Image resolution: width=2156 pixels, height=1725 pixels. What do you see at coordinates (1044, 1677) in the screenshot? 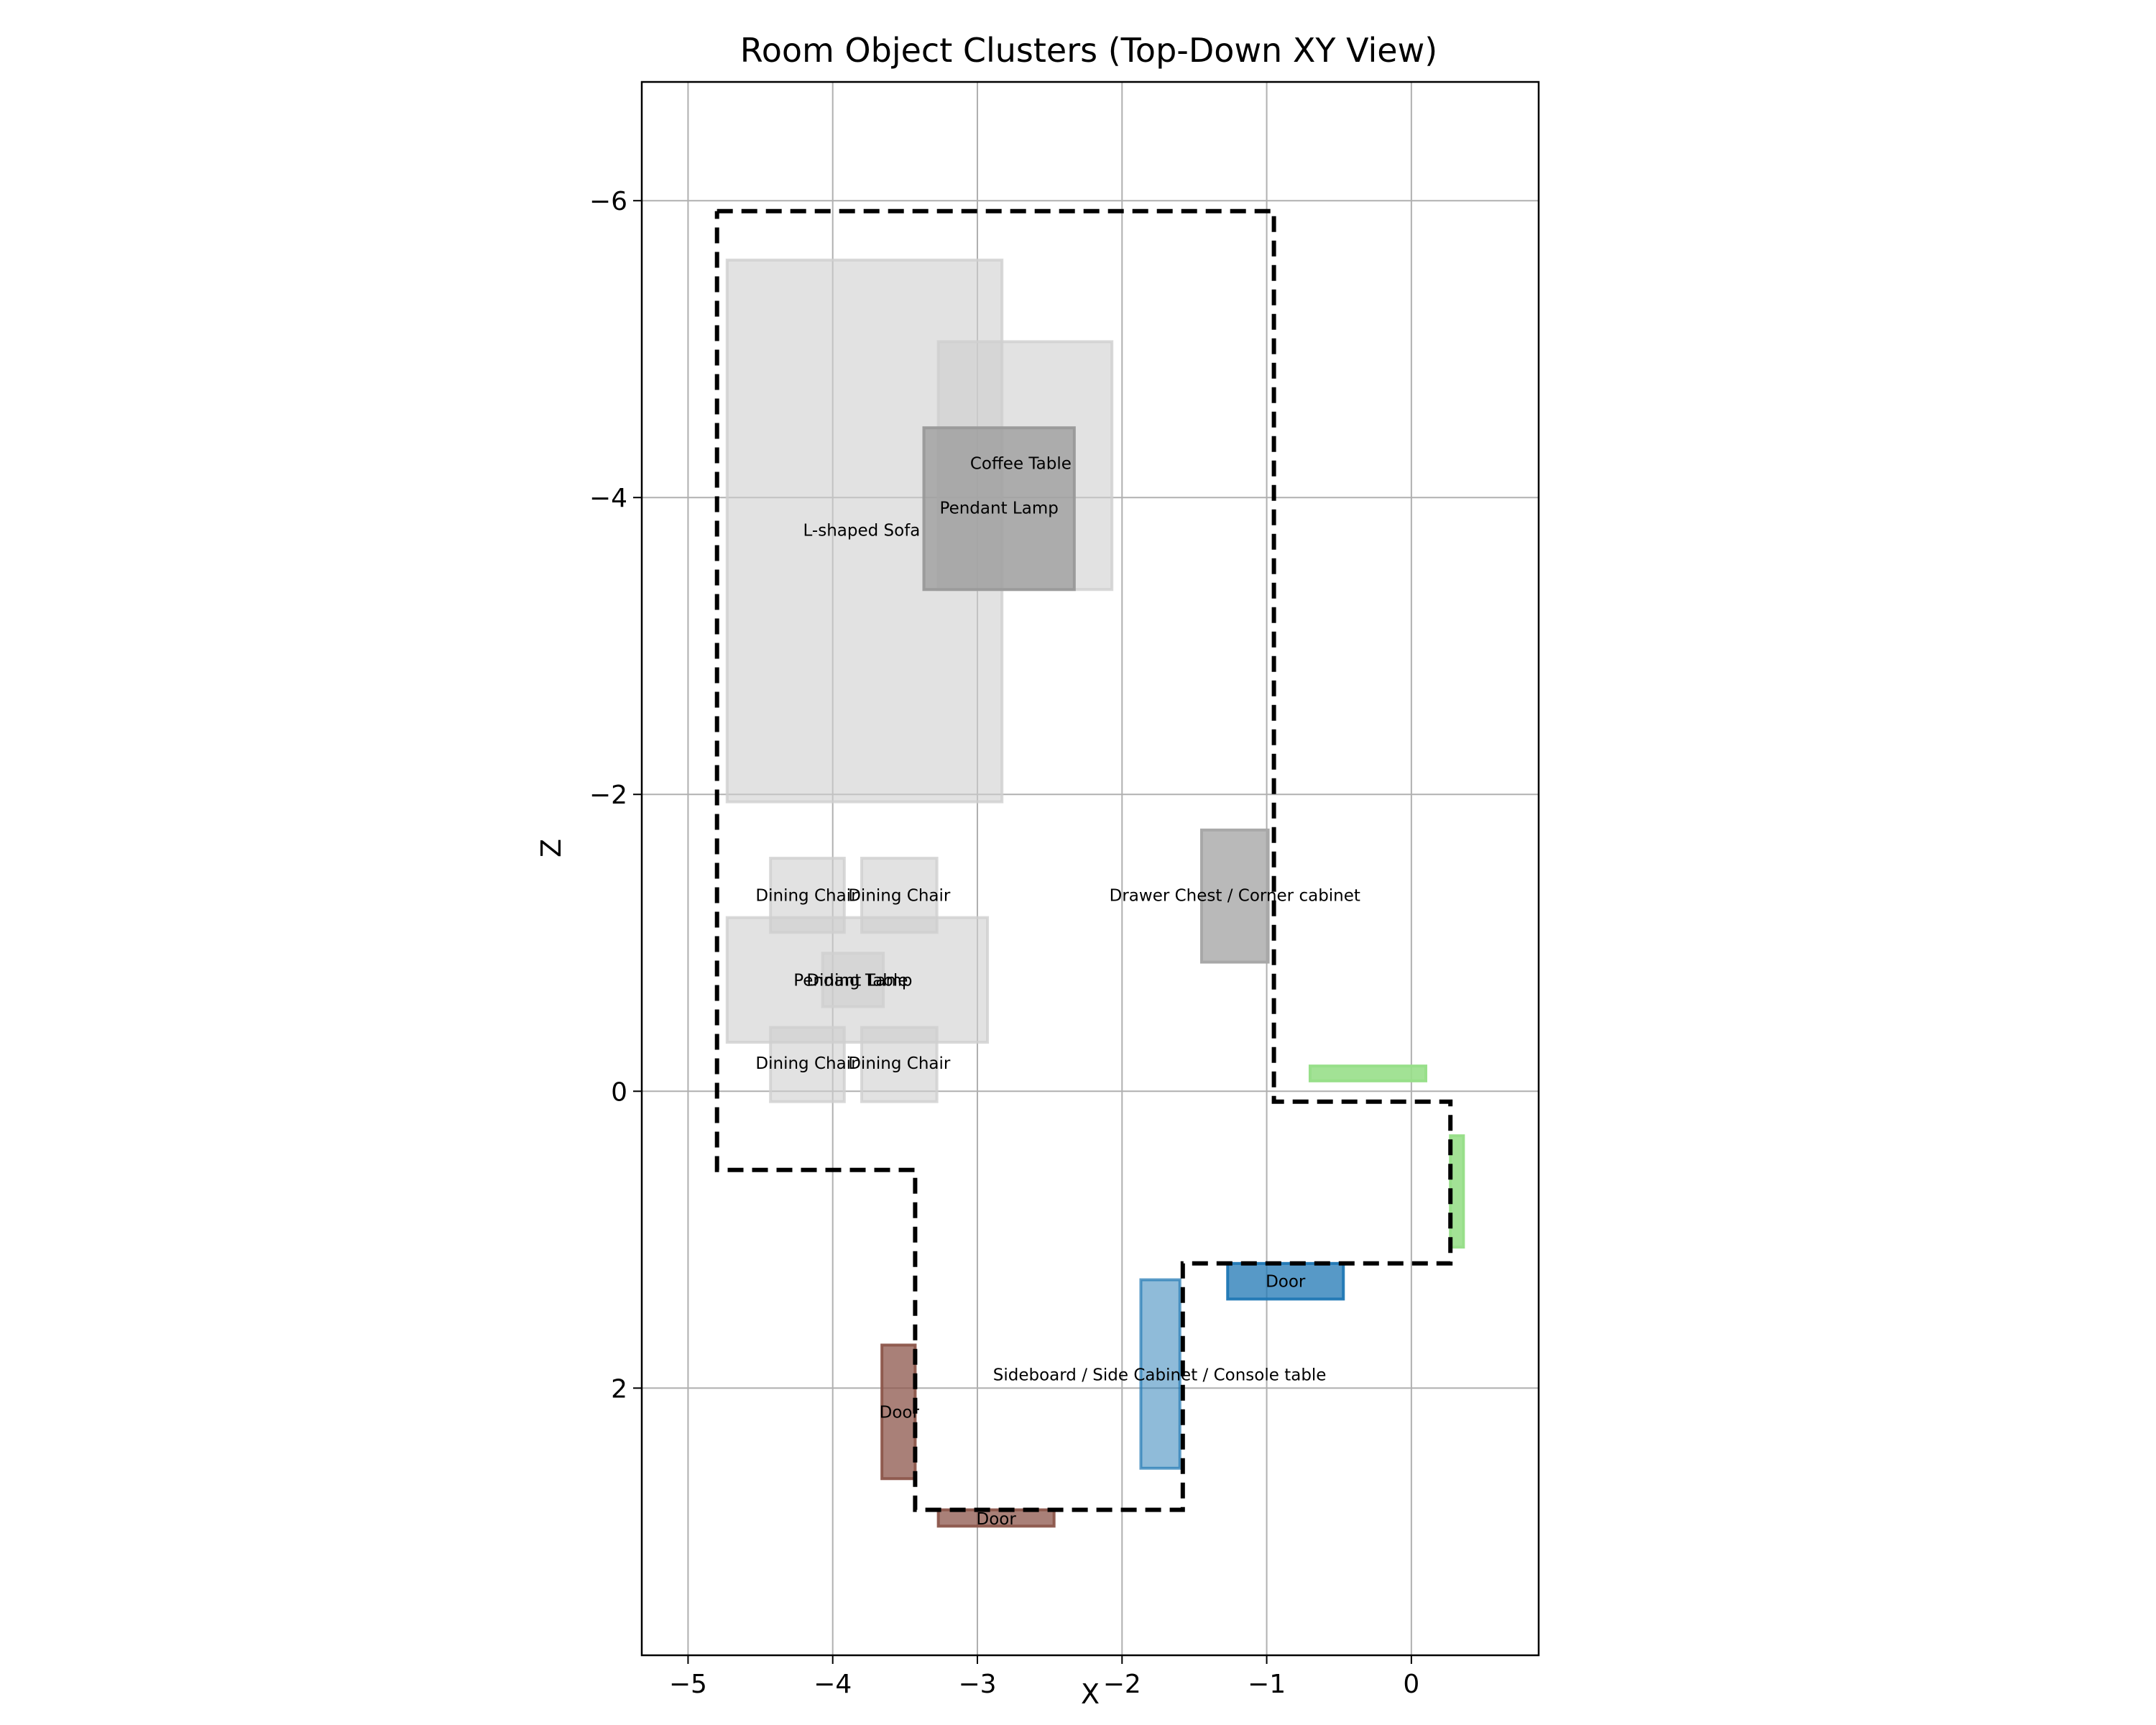
I see `x-axis-ticks: −5 −4 −3 −2 −1 0` at bounding box center [1044, 1677].